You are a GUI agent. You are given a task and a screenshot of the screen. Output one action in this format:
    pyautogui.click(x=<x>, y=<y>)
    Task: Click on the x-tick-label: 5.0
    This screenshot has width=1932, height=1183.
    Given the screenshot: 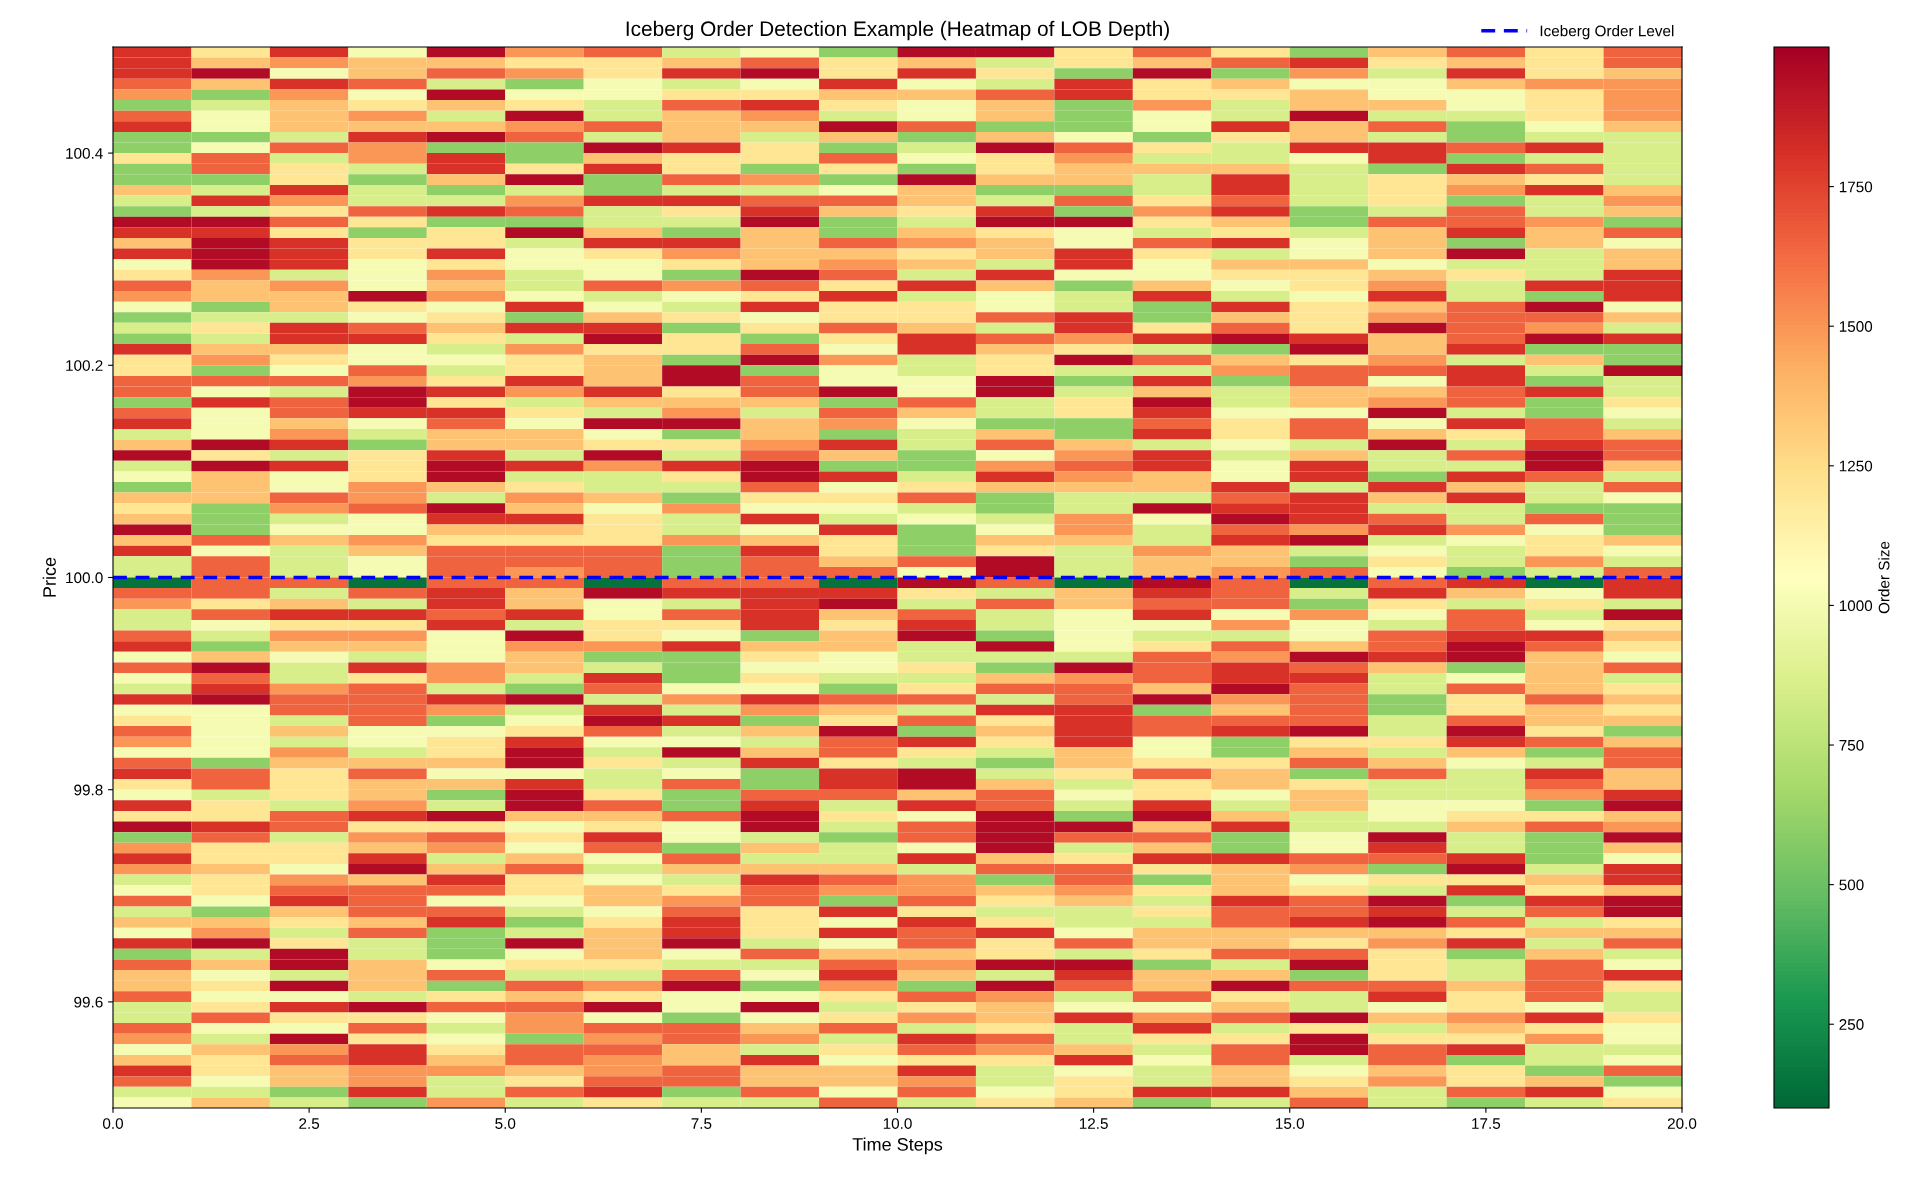 What is the action you would take?
    pyautogui.click(x=505, y=1123)
    